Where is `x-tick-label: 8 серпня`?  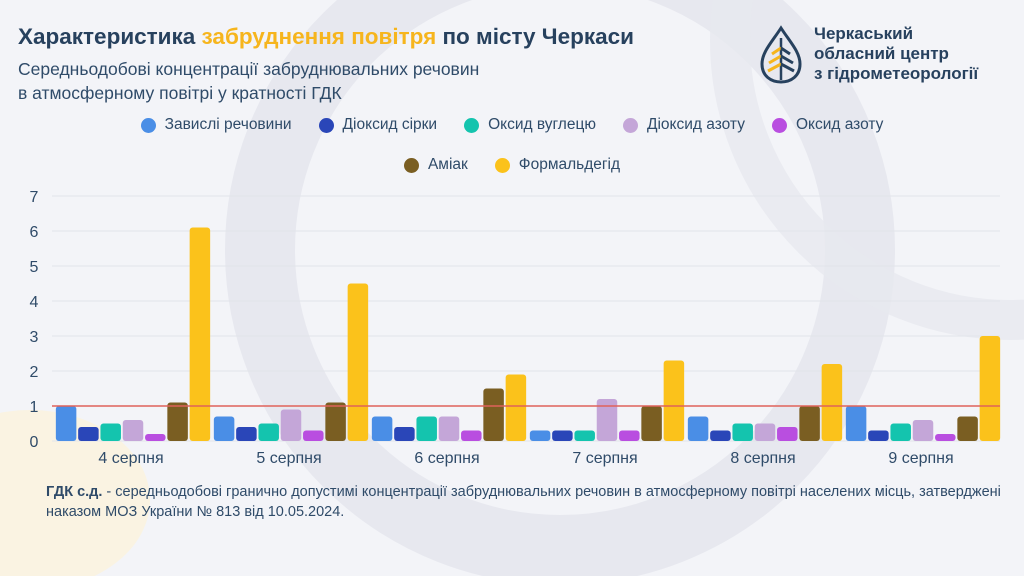
x-tick-label: 8 серпня is located at coordinates (762, 458).